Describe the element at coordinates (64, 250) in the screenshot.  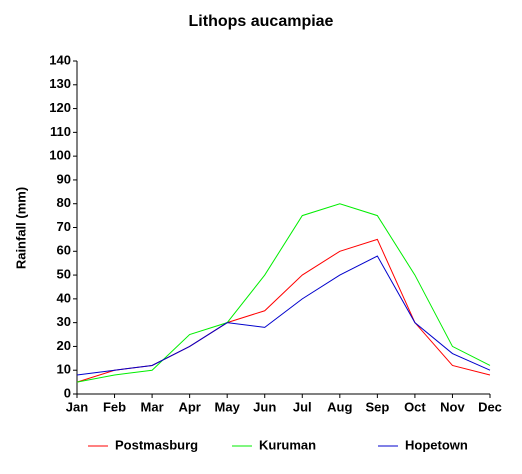
I see `y-tick-label: 60` at that location.